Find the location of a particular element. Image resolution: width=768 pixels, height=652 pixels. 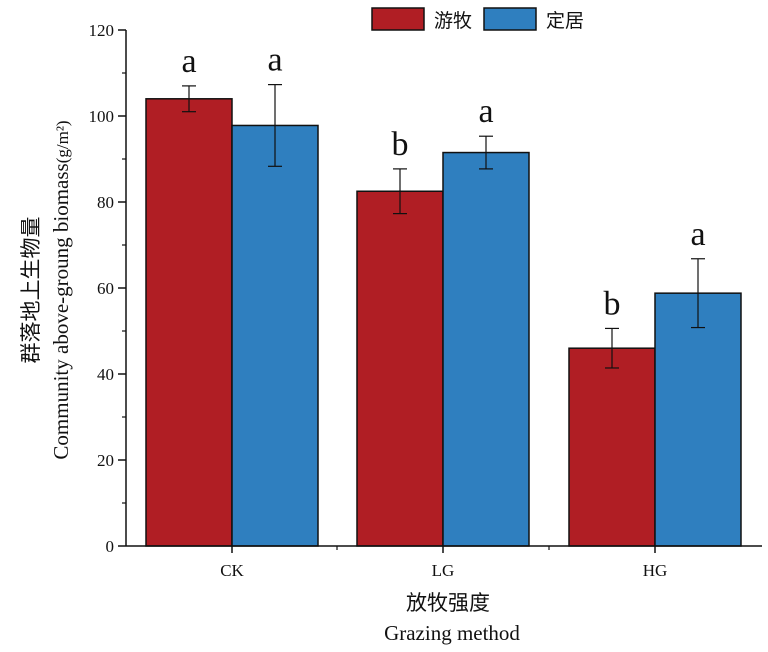

x-axis-title-cn: 放牧强度 is located at coordinates (448, 603).